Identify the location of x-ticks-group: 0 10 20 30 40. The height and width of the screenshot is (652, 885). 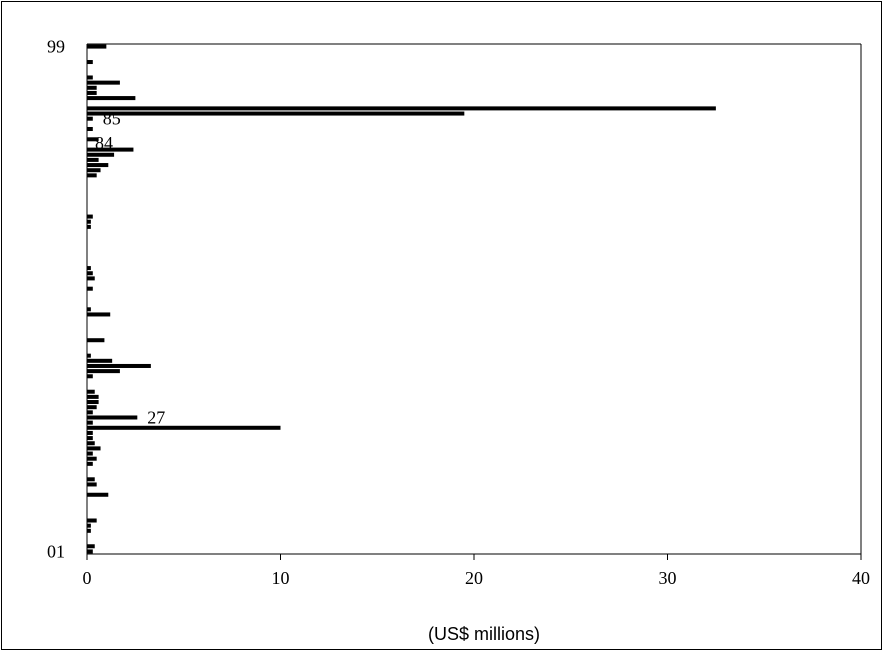
(476, 571).